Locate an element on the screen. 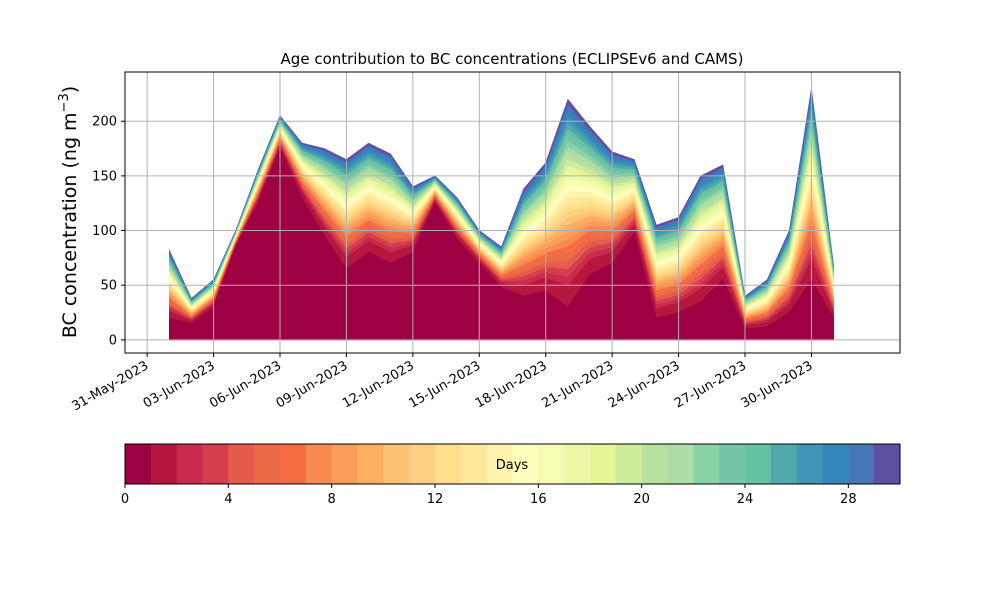 The image size is (1000, 600). y-tick-label: 100 is located at coordinates (104, 231).